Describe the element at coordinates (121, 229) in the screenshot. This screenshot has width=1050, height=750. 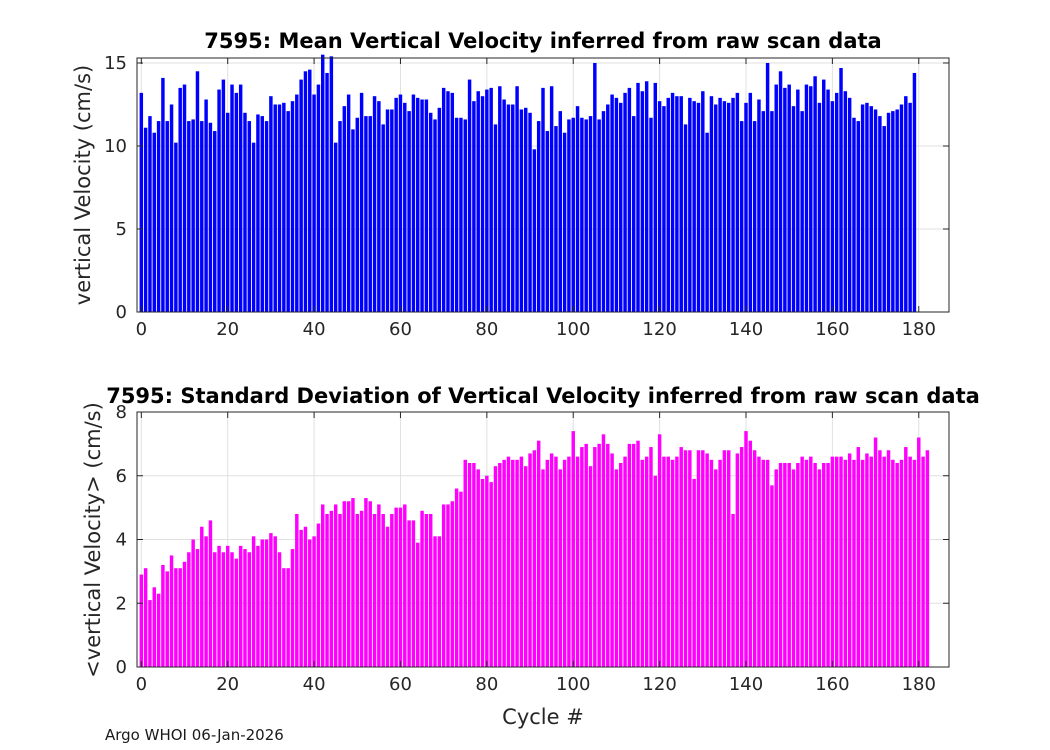
I see `mean-velocity-ytick-label: 5` at that location.